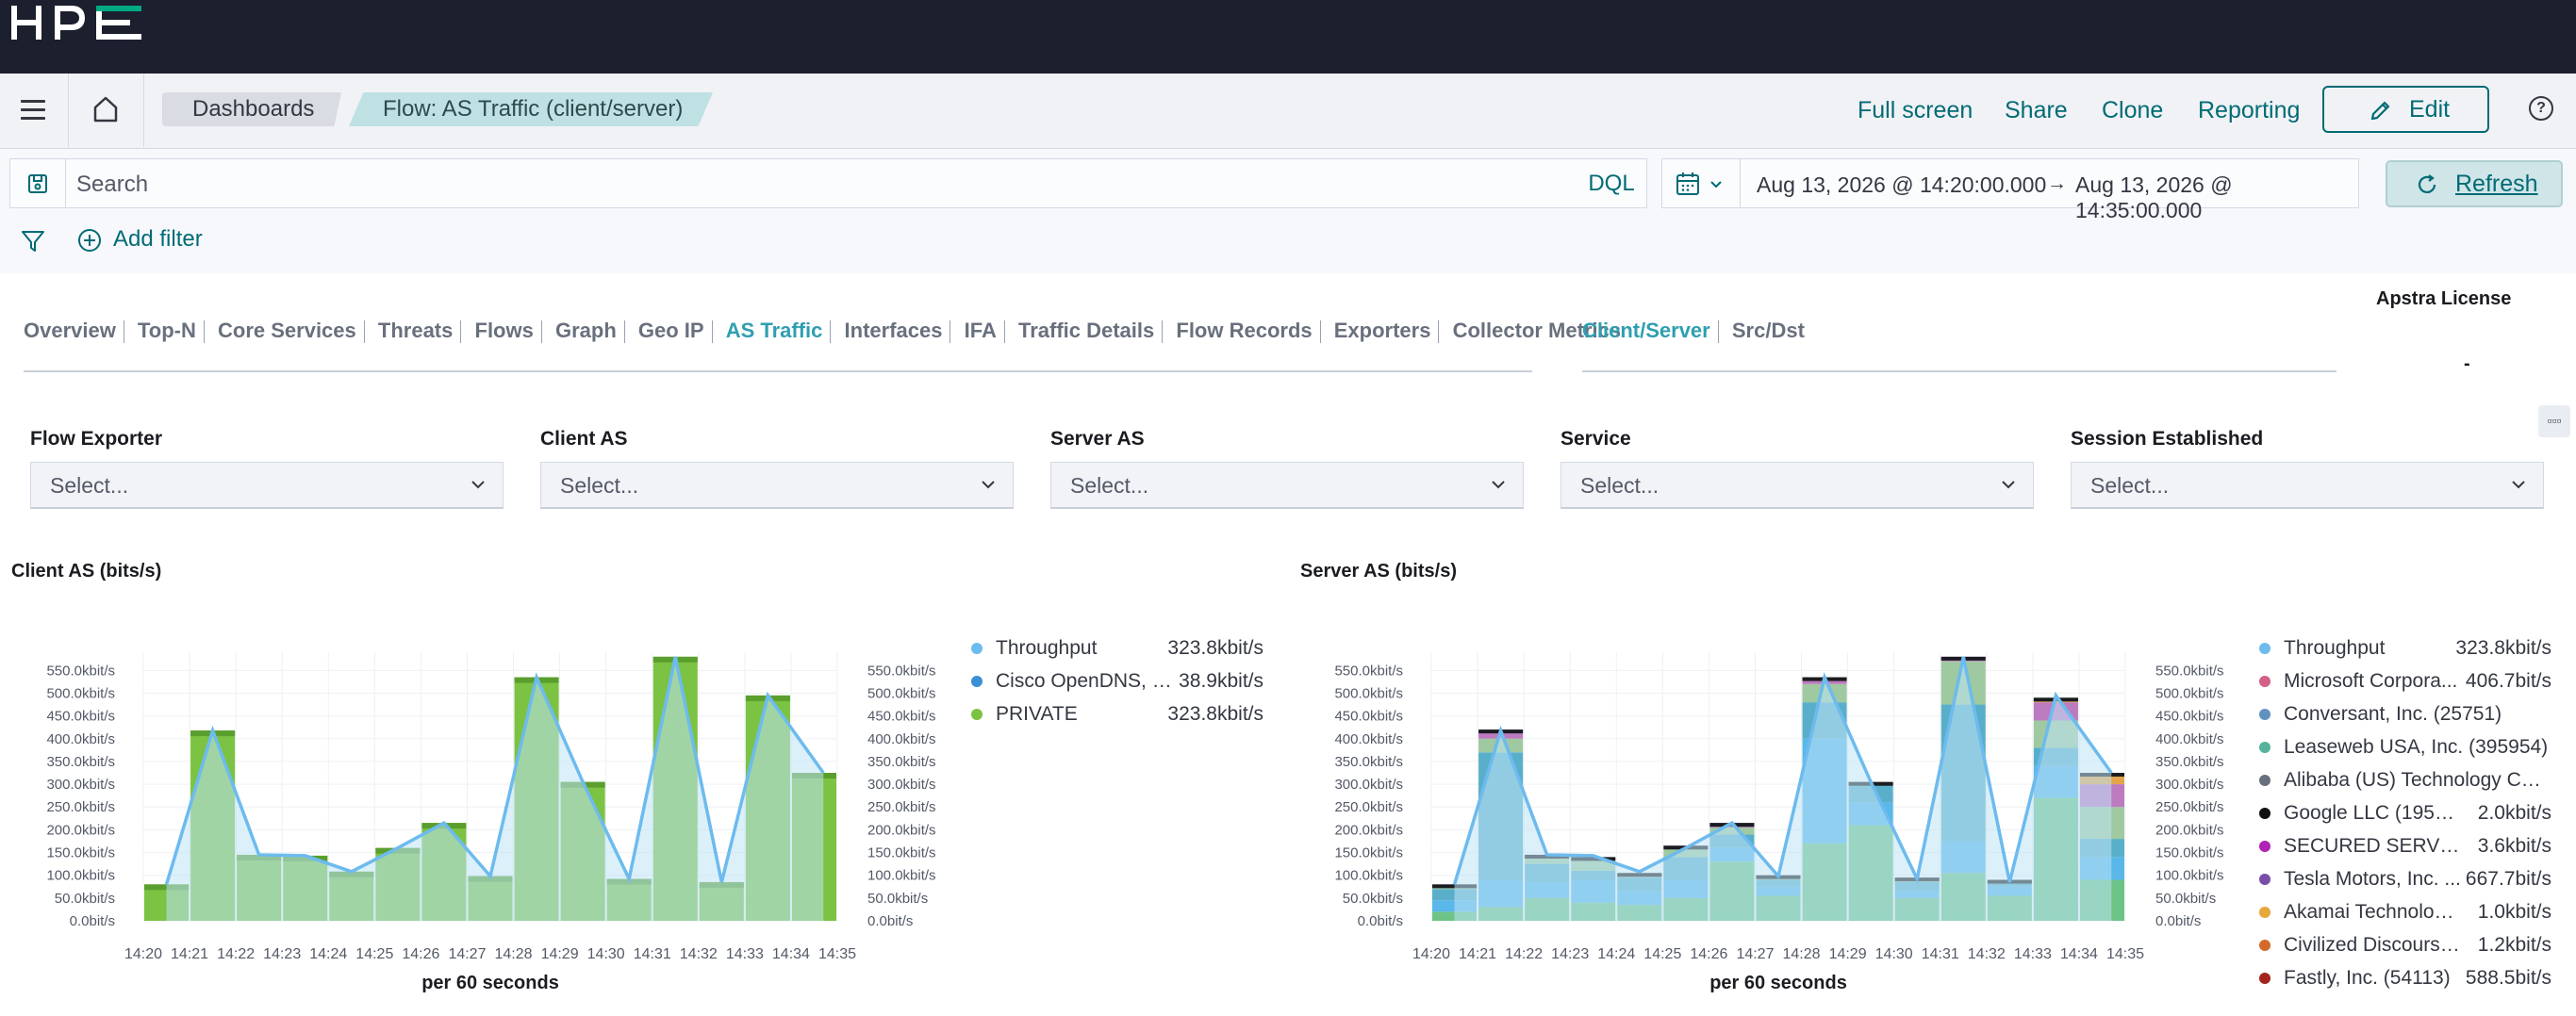 The height and width of the screenshot is (1016, 2576). I want to click on y-tick-label-left: 500.0kbit/s, so click(1368, 693).